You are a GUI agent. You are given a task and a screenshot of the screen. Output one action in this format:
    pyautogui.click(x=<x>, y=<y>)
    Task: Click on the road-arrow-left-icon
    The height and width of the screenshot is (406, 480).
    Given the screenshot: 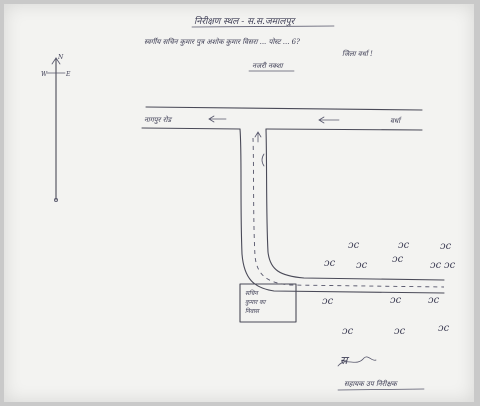 What is the action you would take?
    pyautogui.click(x=217, y=119)
    